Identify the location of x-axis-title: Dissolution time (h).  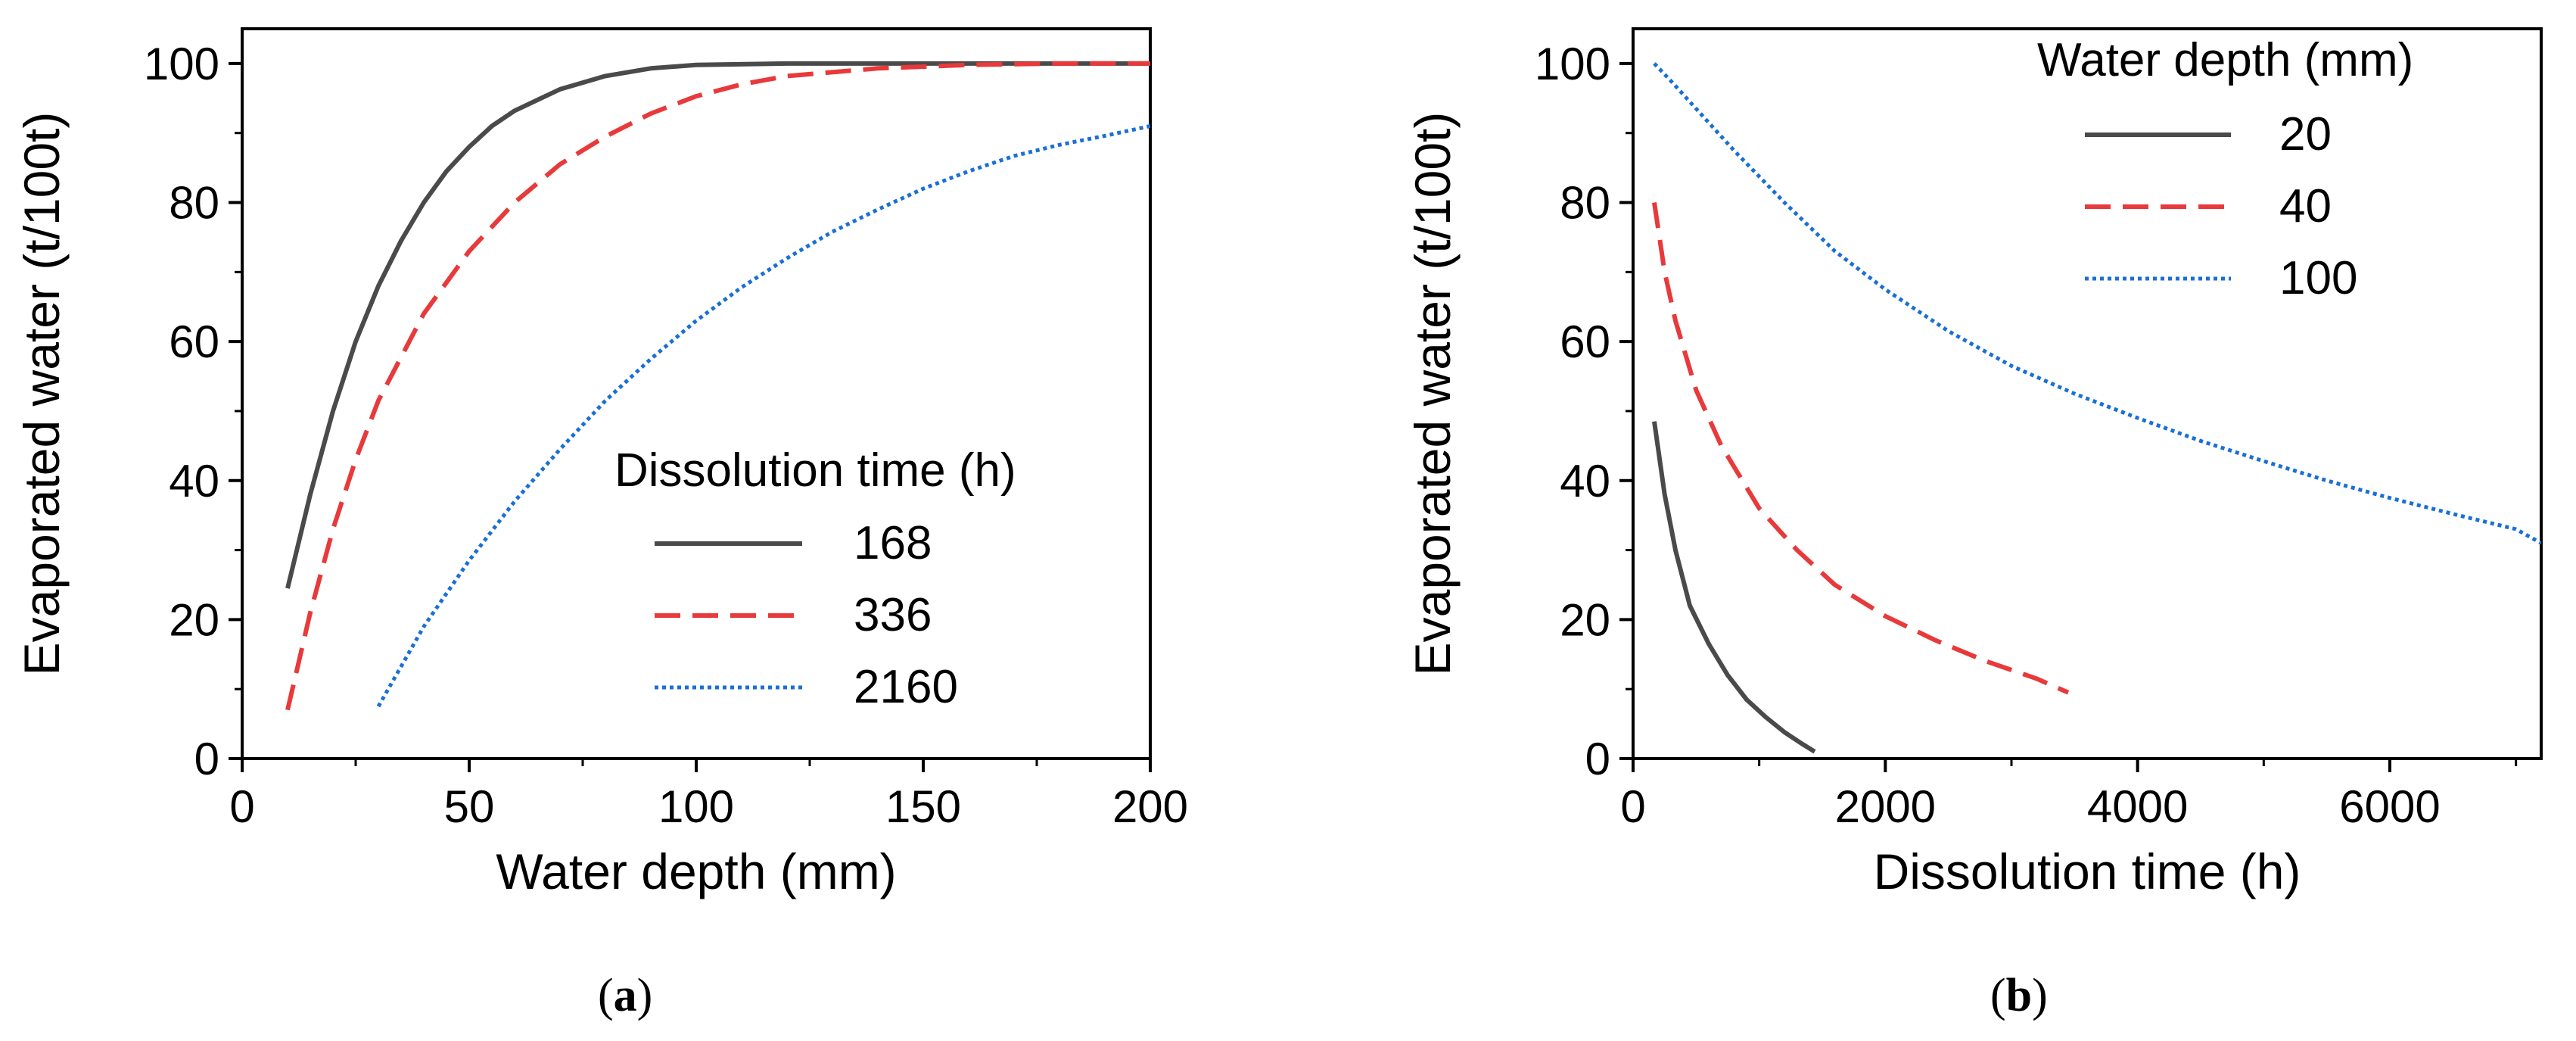
(2087, 871).